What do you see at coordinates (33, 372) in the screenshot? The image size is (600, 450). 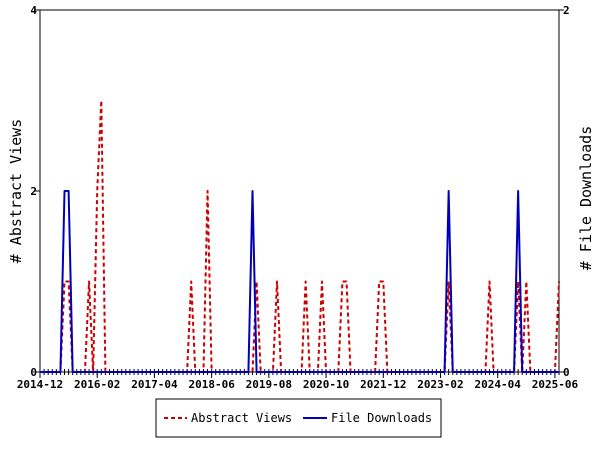 I see `y-left-tick-label: 0` at bounding box center [33, 372].